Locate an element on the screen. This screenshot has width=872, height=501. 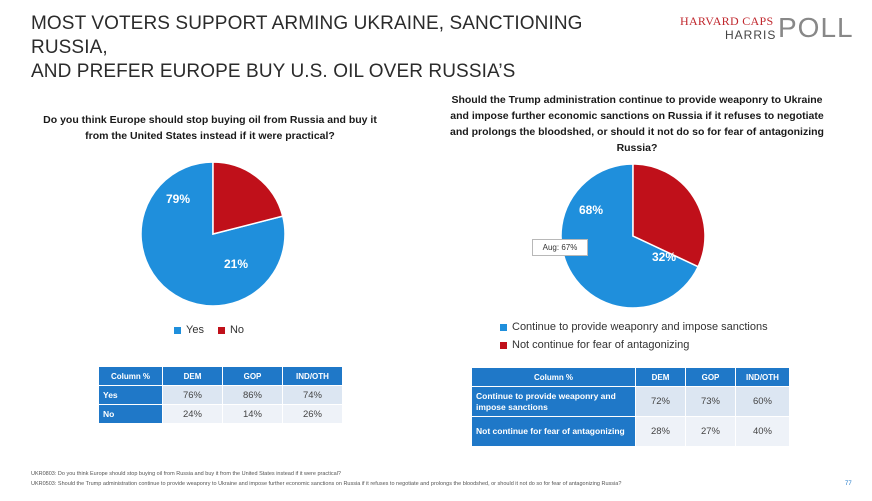
legend-item-not-continue: Not continue for fear of antagonizing is located at coordinates (634, 345).